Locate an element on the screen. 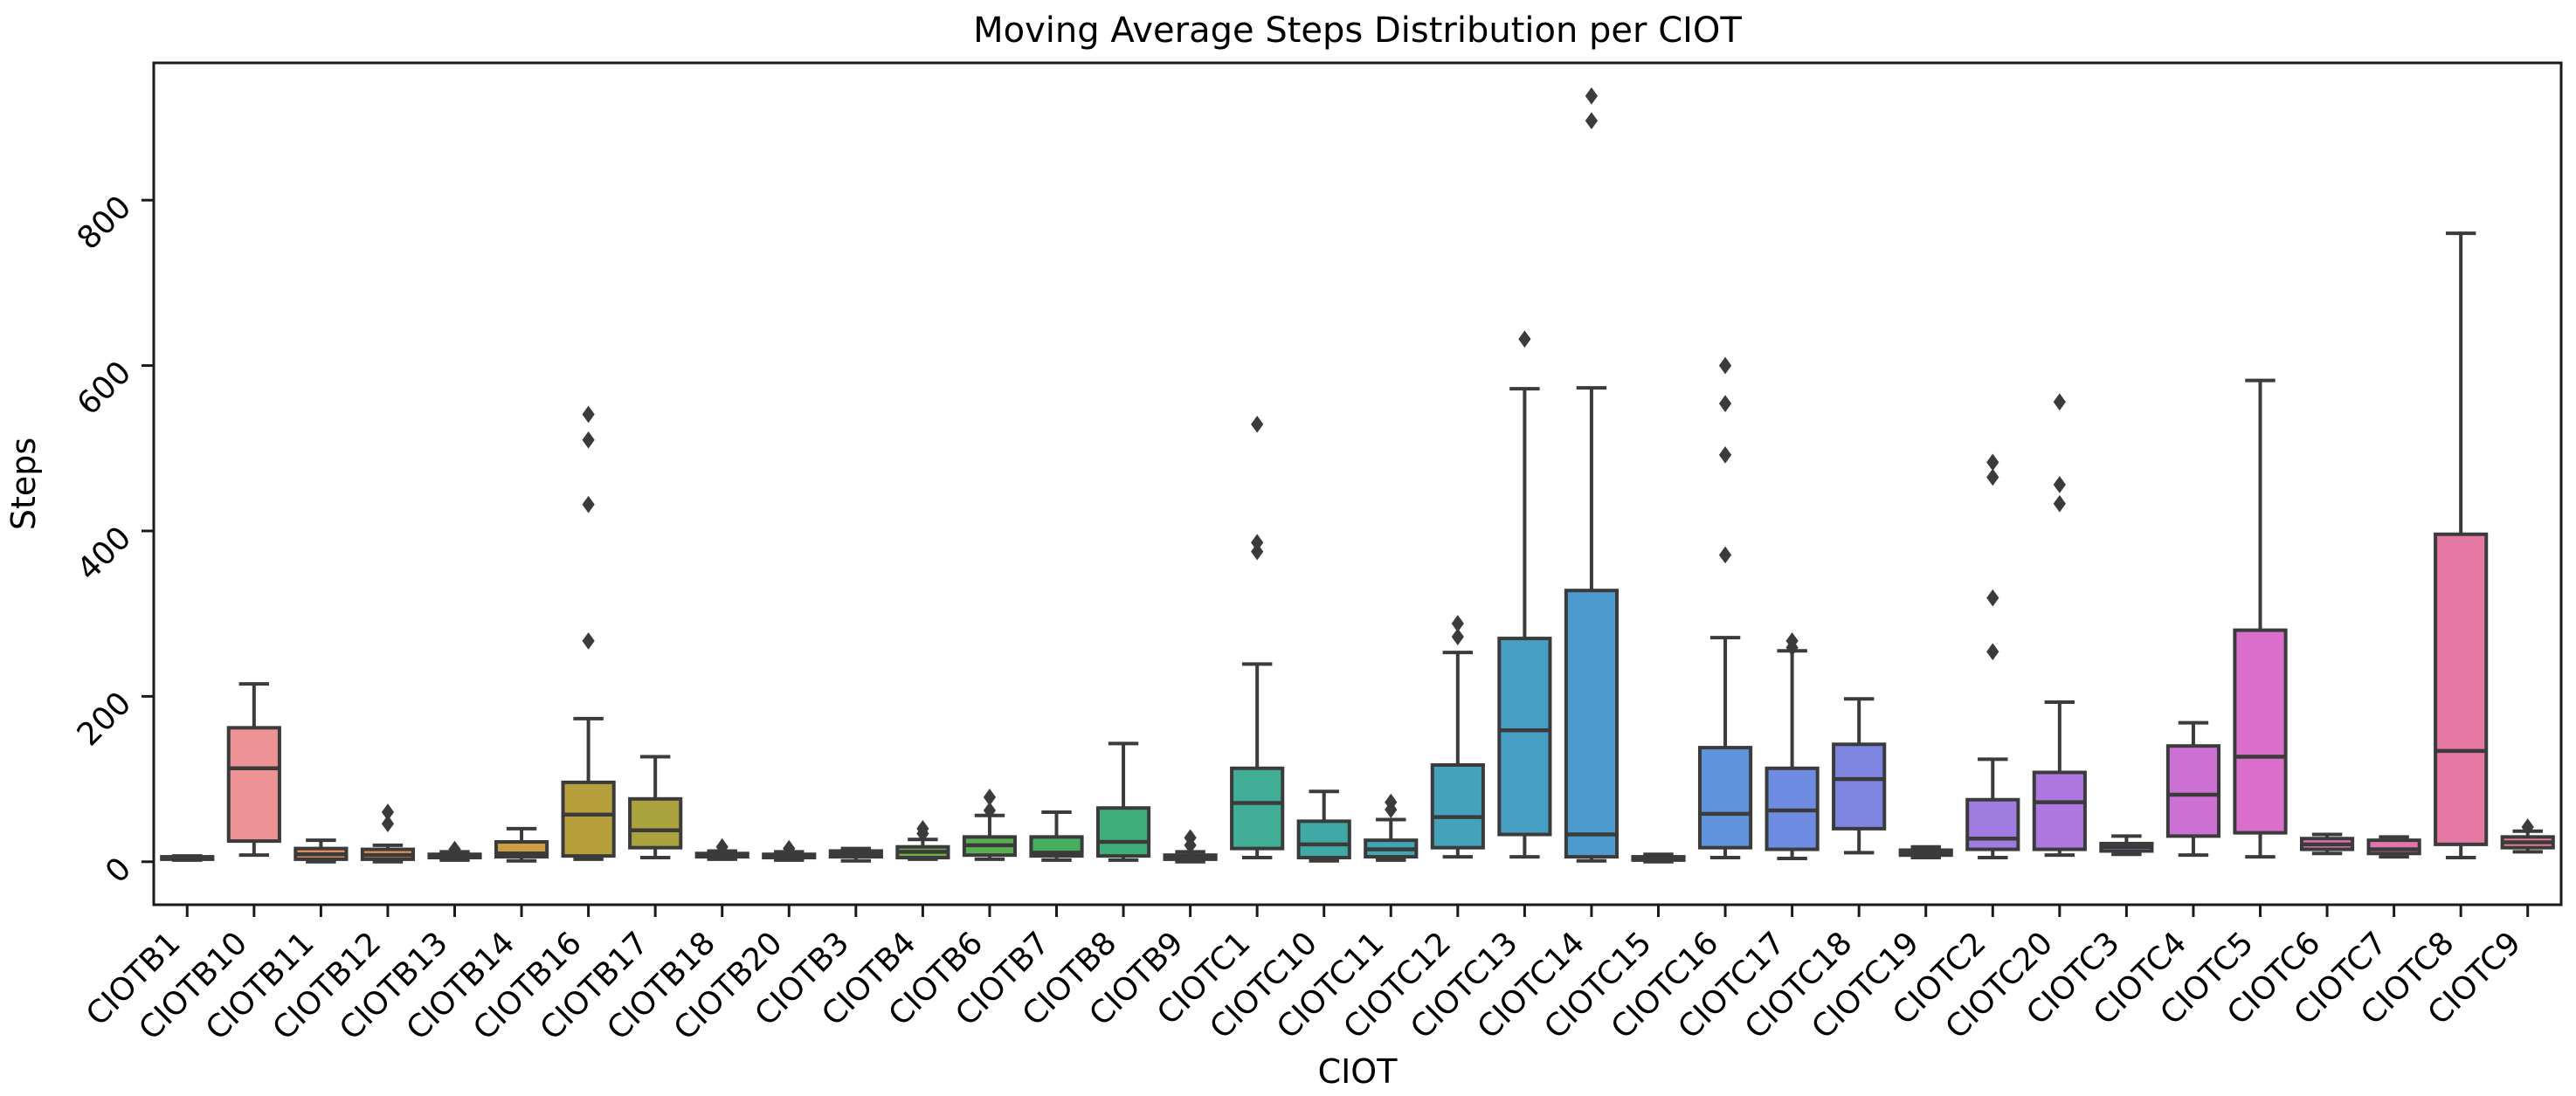 The image size is (2576, 1096). y-tick-label: 800 is located at coordinates (105, 224).